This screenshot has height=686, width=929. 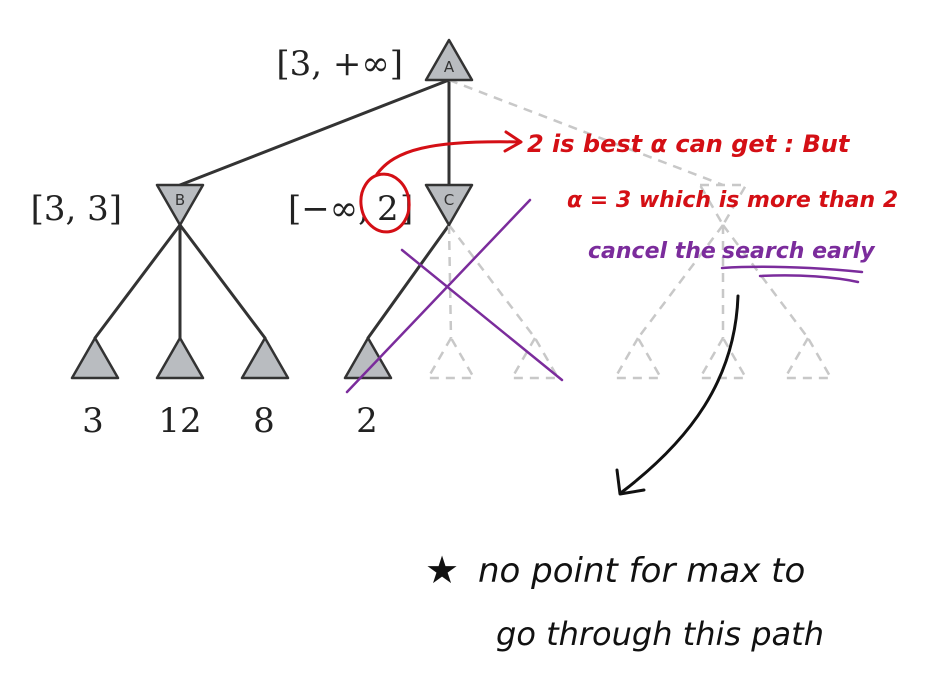 What do you see at coordinates (137, 281) in the screenshot?
I see `edge-b-leaf1` at bounding box center [137, 281].